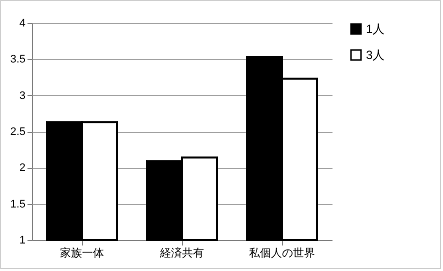 The width and height of the screenshot is (443, 271). Describe the element at coordinates (22, 96) in the screenshot. I see `y-tick-label: 3` at that location.